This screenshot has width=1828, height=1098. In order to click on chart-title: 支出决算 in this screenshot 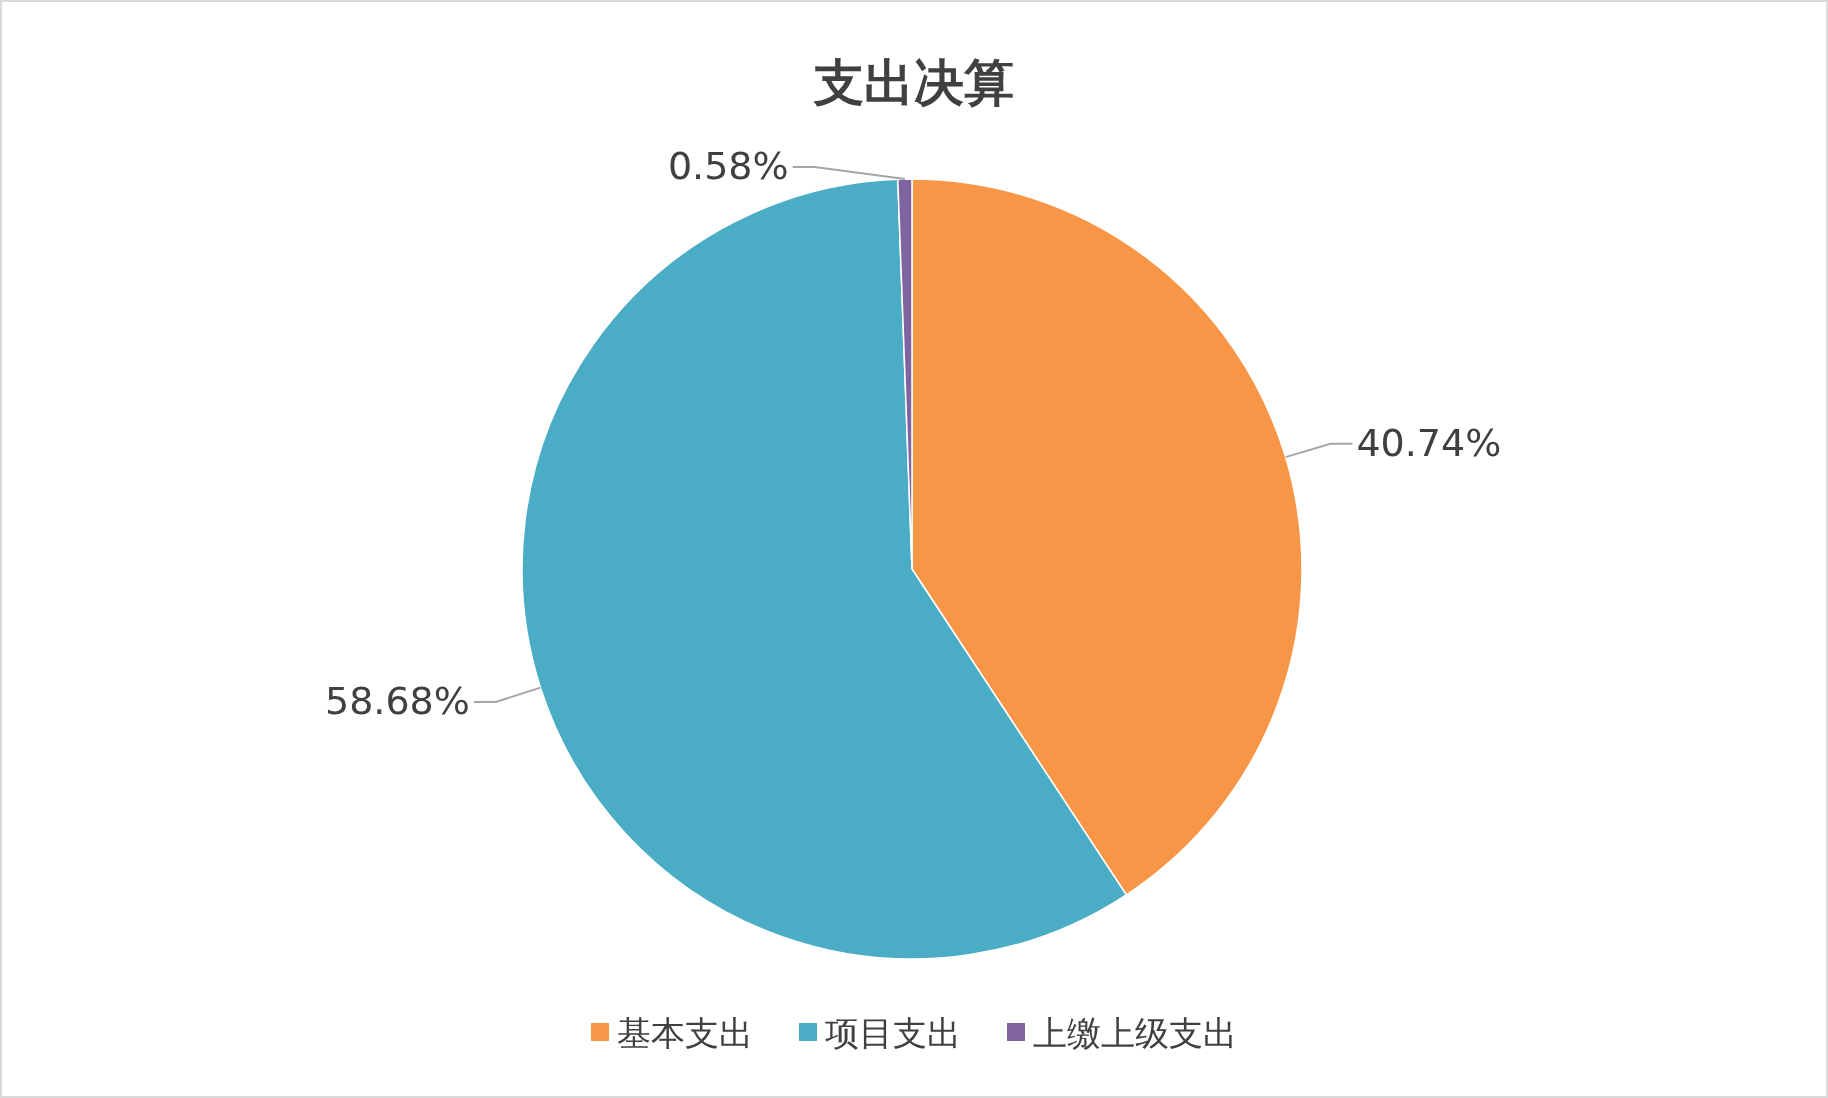, I will do `click(913, 83)`.